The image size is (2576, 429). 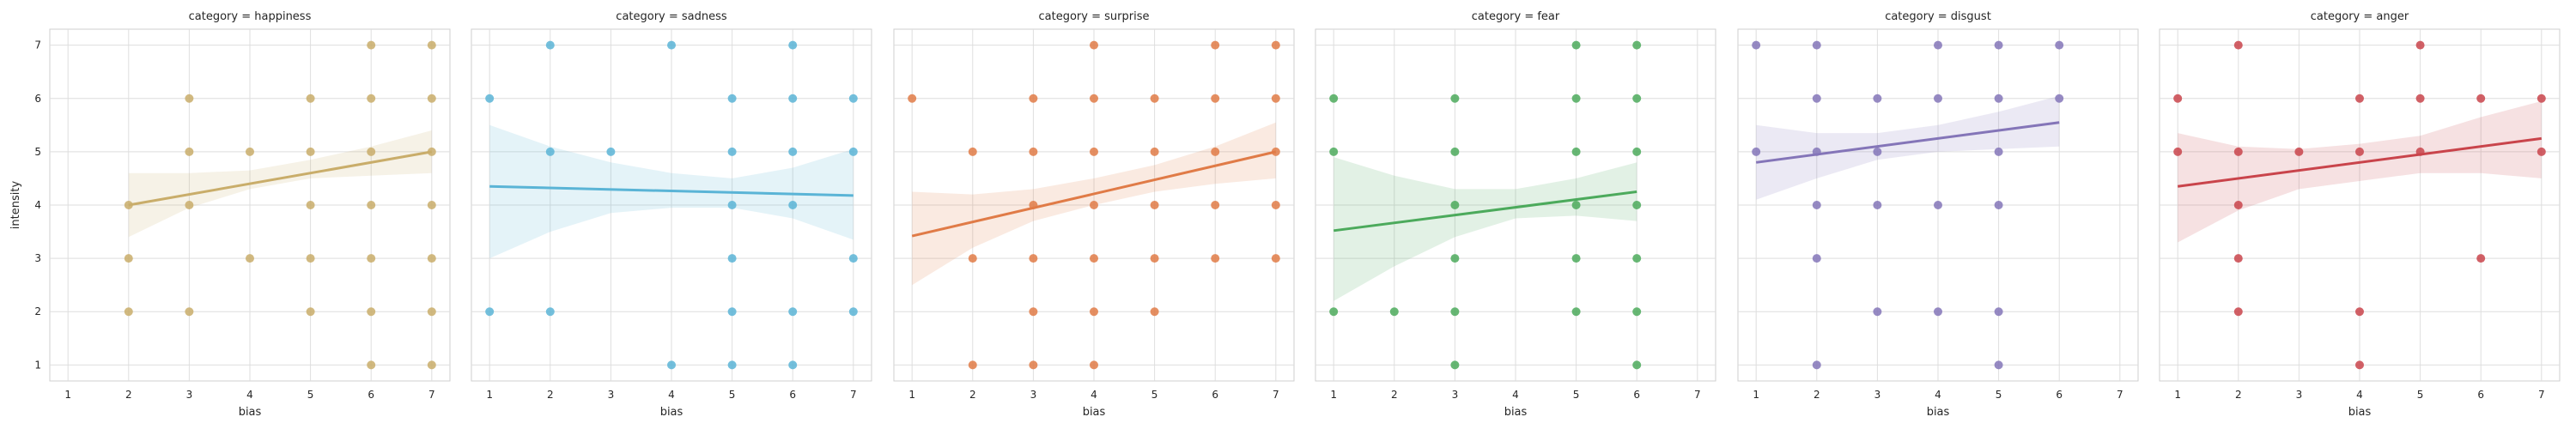 What do you see at coordinates (37, 45) in the screenshot?
I see `y-tick-label: 7` at bounding box center [37, 45].